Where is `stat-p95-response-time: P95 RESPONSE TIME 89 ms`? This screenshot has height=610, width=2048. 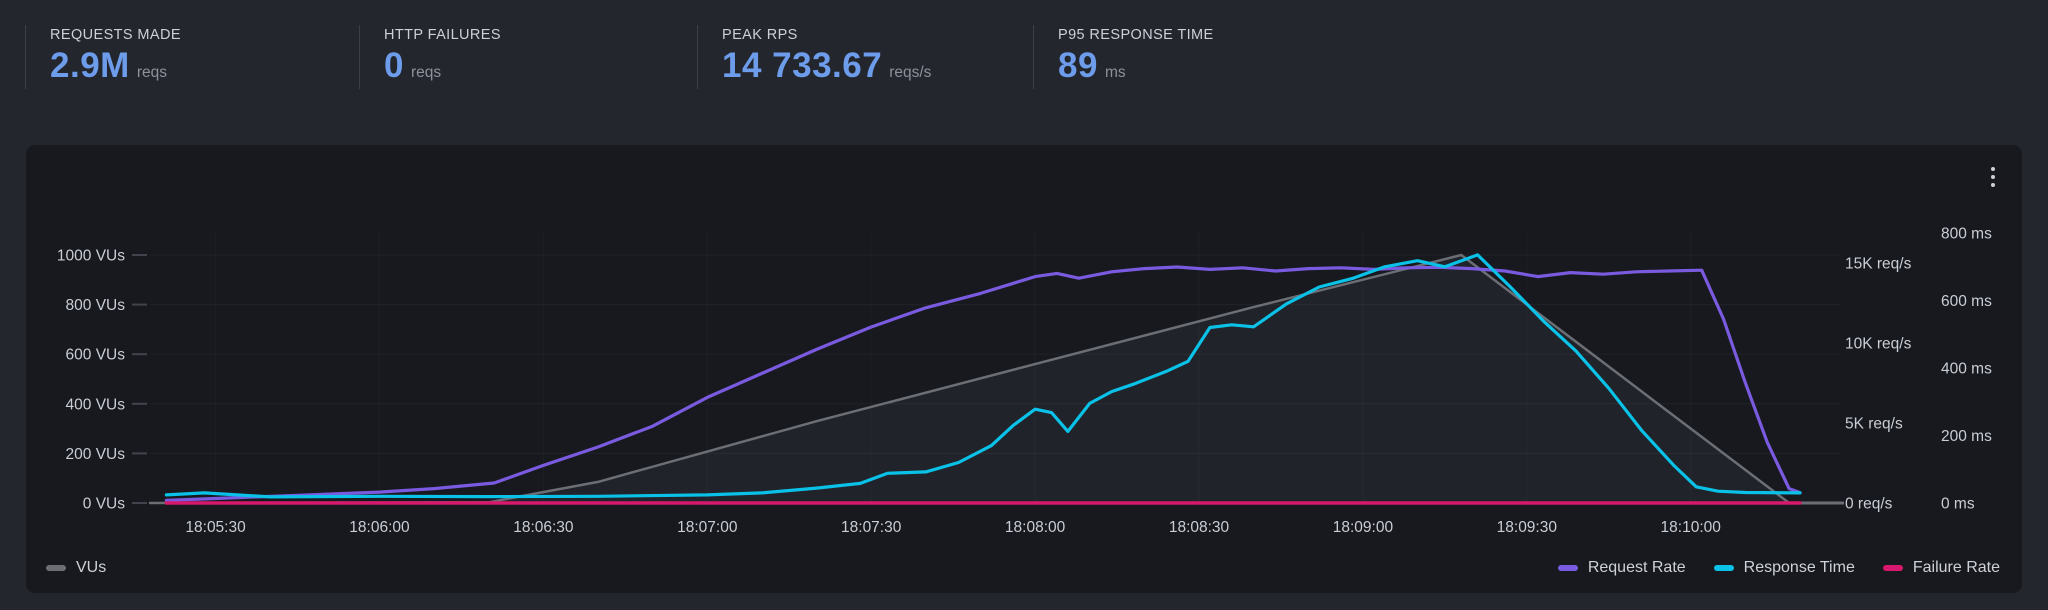 stat-p95-response-time: P95 RESPONSE TIME 89 ms is located at coordinates (1223, 57).